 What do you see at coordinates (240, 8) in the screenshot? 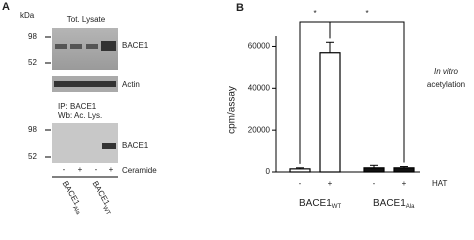
I see `panel-label: B` at bounding box center [240, 8].